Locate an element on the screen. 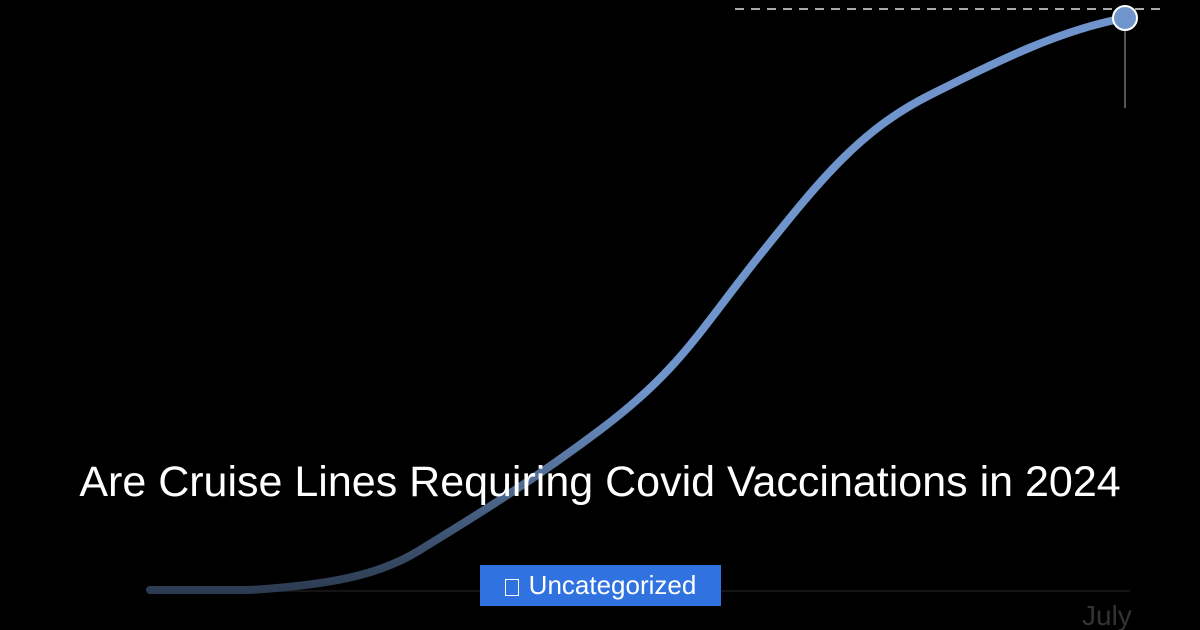 The height and width of the screenshot is (630, 1200). category-badge: Uncategorized is located at coordinates (600, 585).